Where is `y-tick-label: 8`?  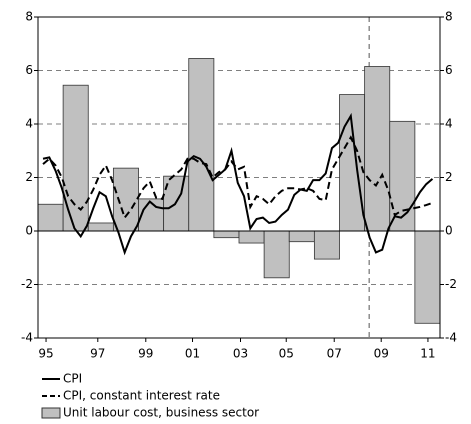
y-tick-label: 8 is located at coordinates (29, 17).